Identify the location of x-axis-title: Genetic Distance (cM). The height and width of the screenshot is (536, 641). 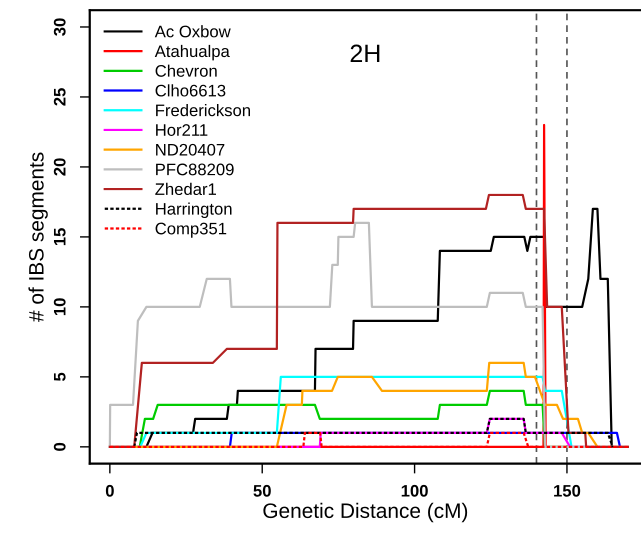
(365, 512).